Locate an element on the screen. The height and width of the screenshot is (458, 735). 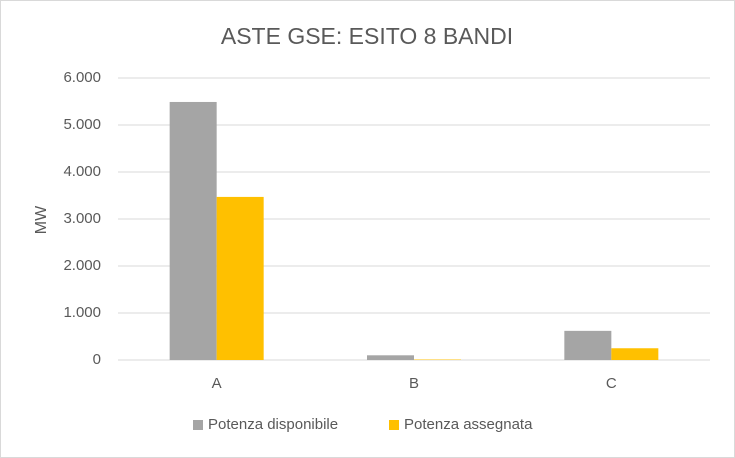
y-tick-label: 4.000 is located at coordinates (82, 171).